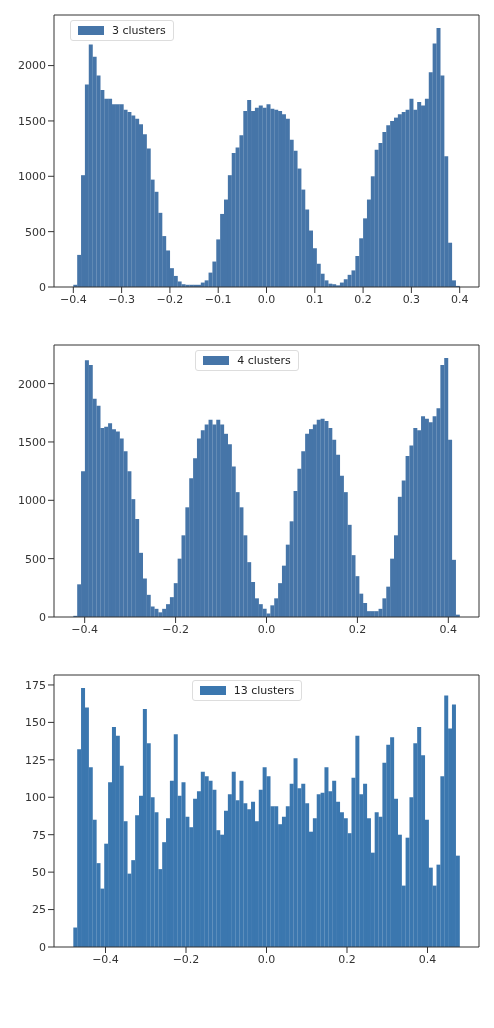 The image size is (494, 1028). Describe the element at coordinates (39, 873) in the screenshot. I see `y-tick-label: 50` at that location.